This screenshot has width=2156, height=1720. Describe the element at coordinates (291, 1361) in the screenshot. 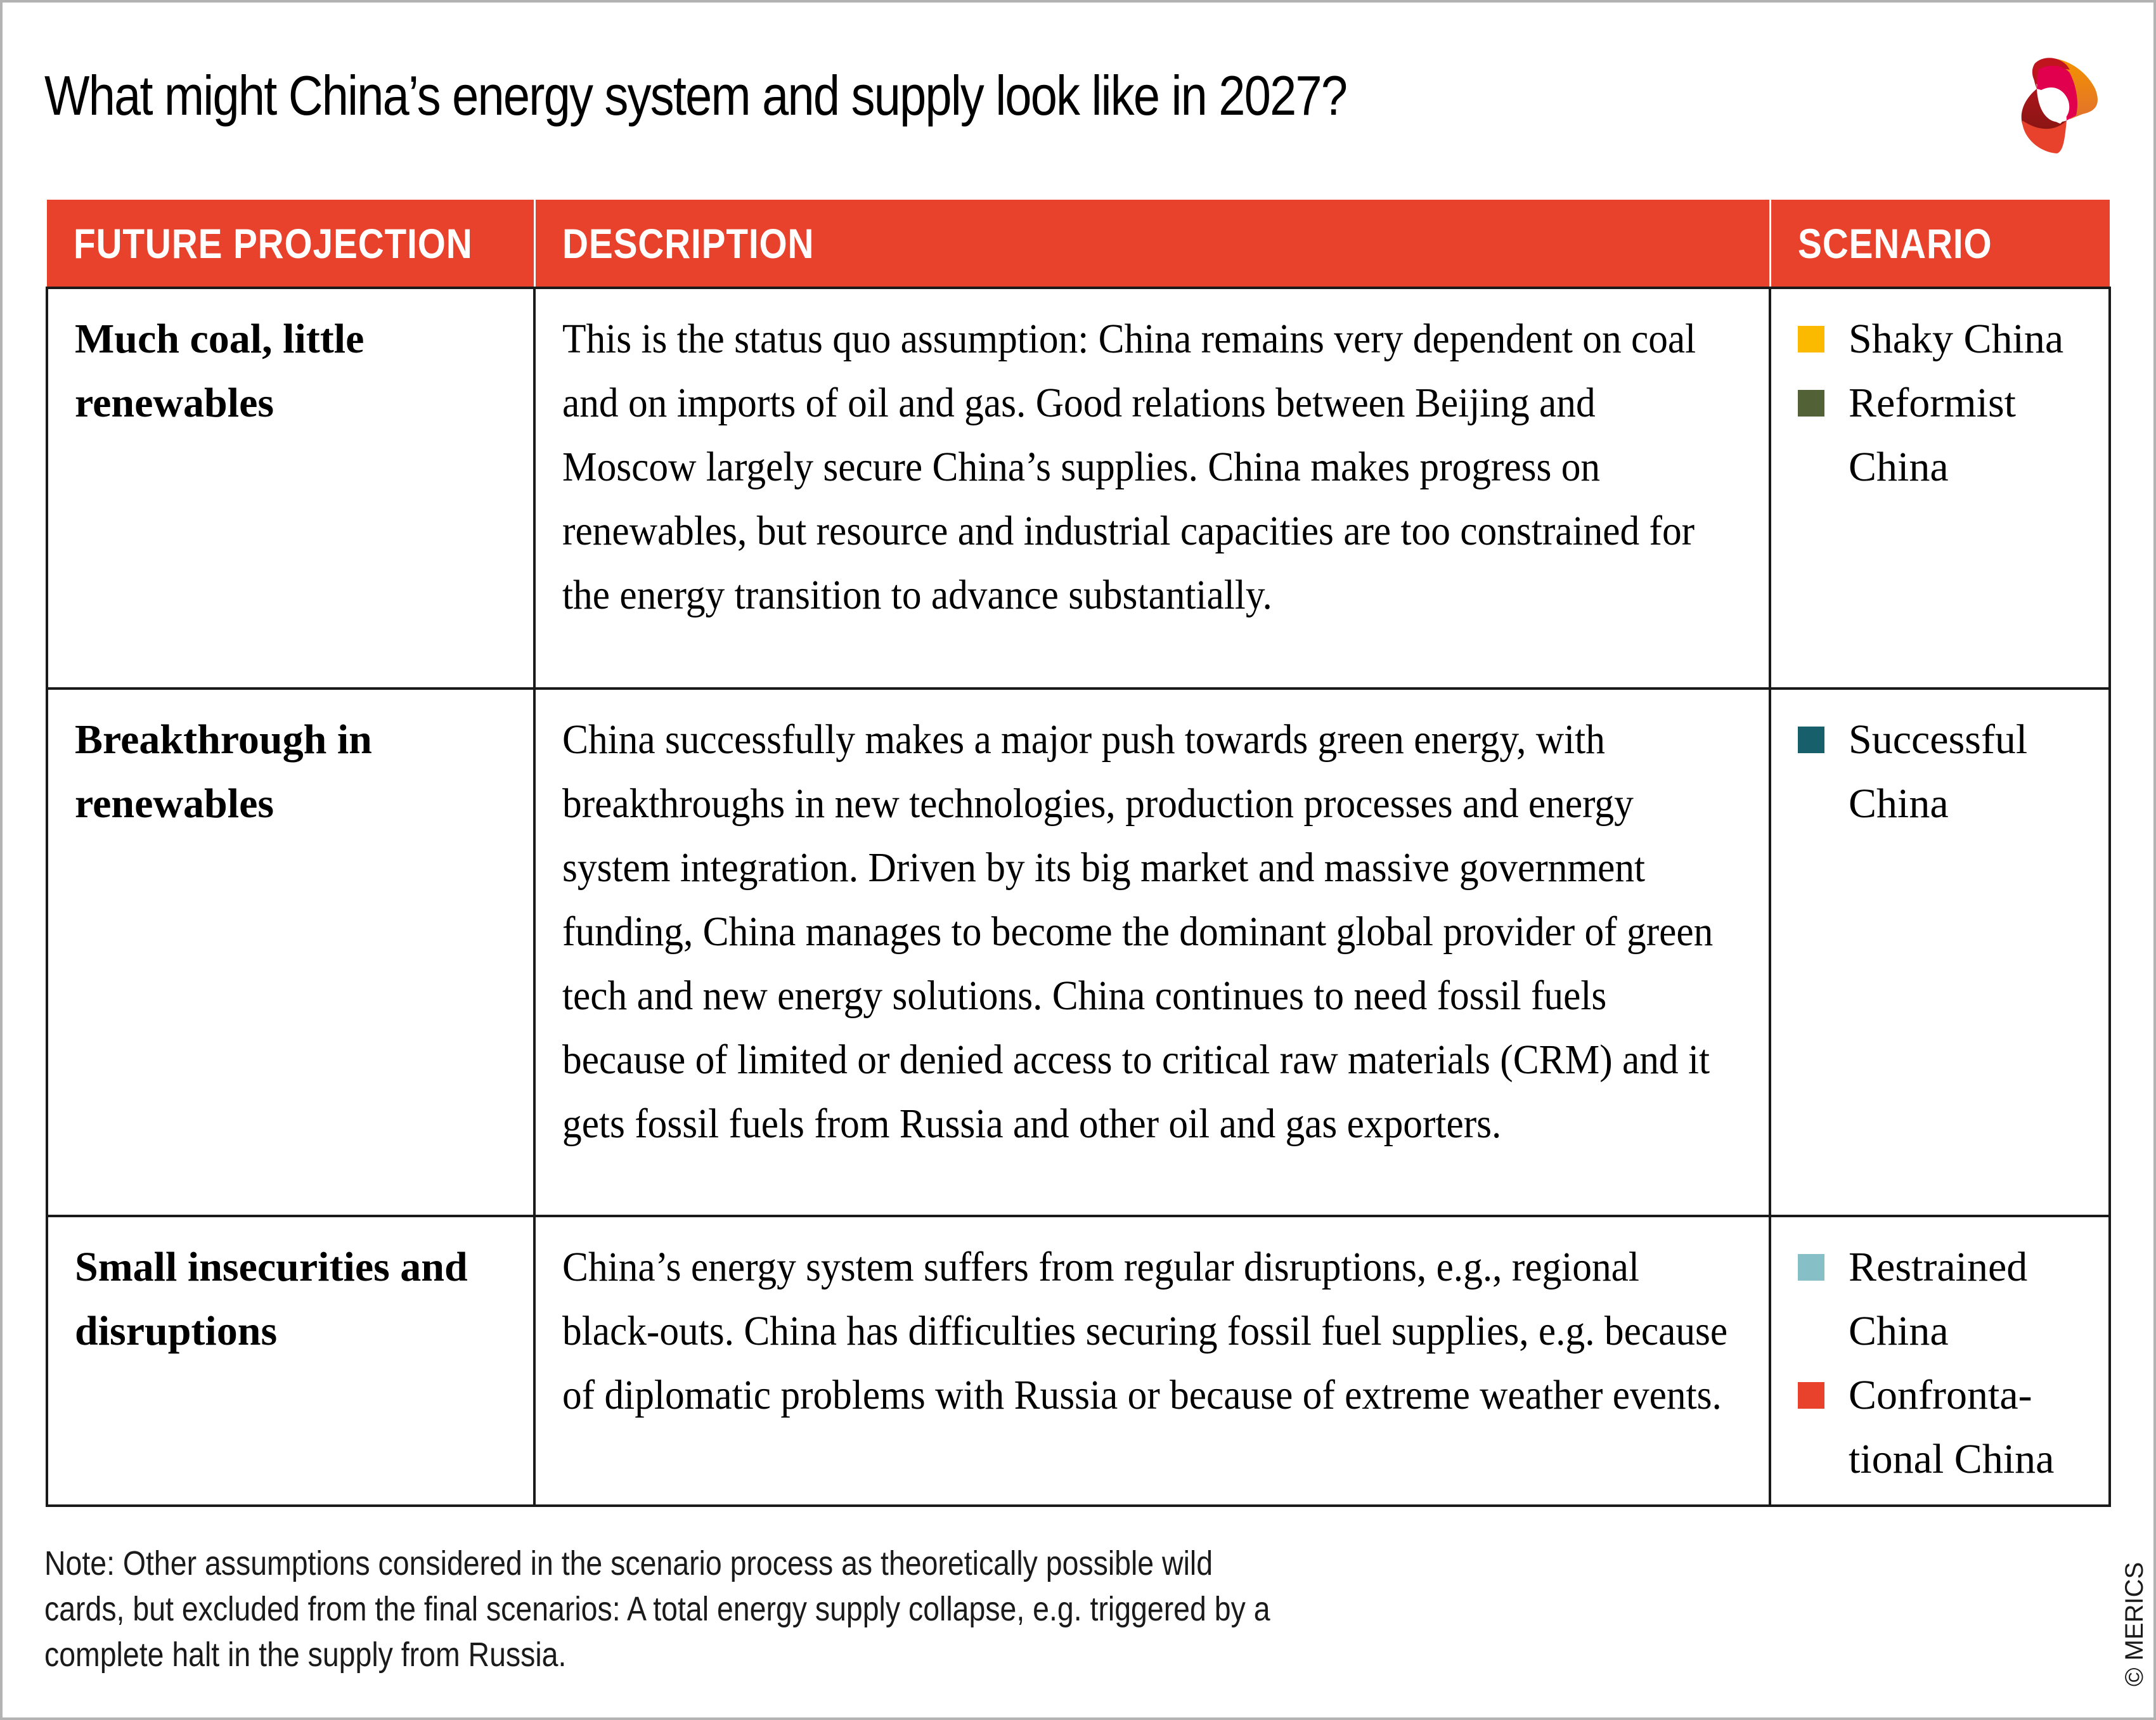

I see `projection-cell: Small insecurities and disruptions` at that location.